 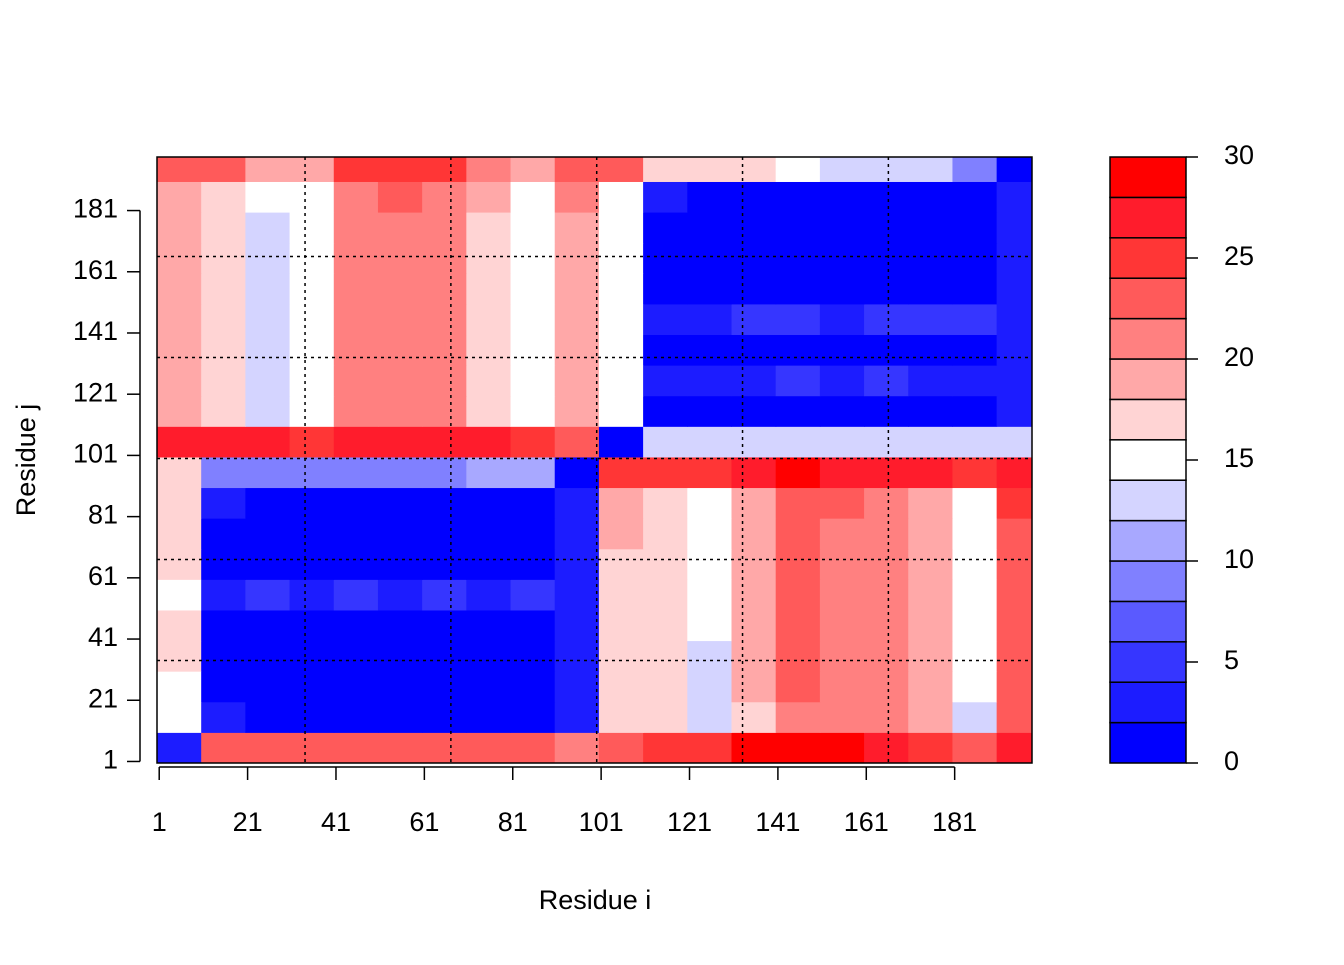 What do you see at coordinates (424, 822) in the screenshot?
I see `x-tick-label: 61` at bounding box center [424, 822].